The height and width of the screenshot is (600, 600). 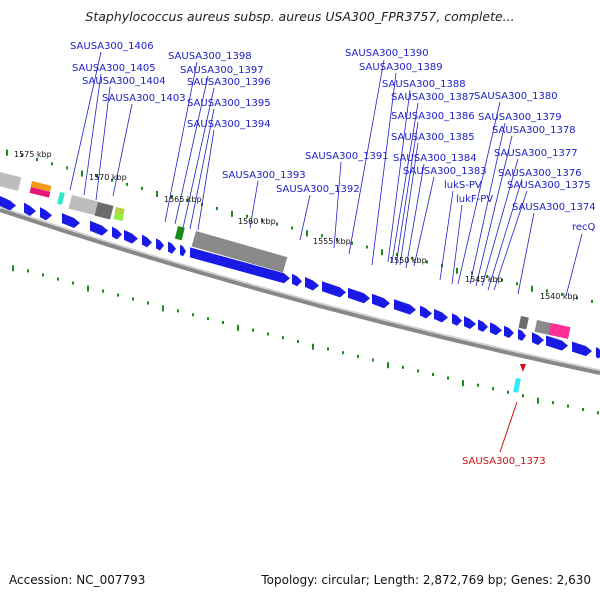 I want to click on gene-label: SAUSA300_1392, so click(x=318, y=189).